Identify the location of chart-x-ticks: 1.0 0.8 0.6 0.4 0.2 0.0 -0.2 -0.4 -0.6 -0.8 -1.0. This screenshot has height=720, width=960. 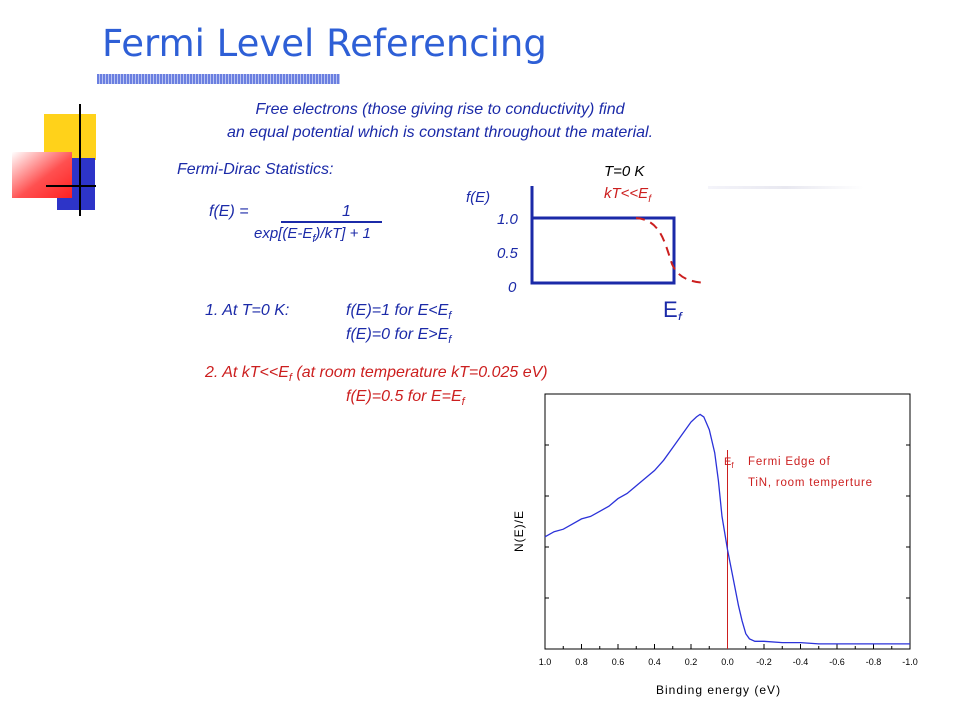
(728, 655).